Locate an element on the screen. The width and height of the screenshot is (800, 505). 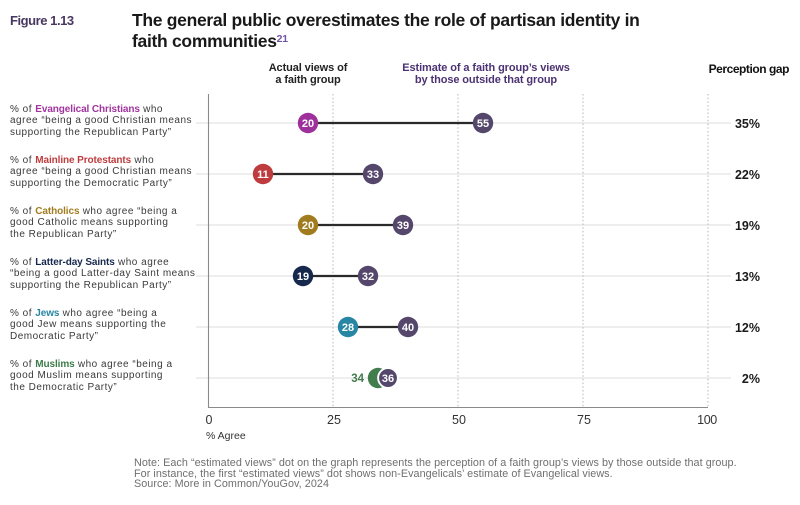
svg-text: 39 is located at coordinates (403, 226).